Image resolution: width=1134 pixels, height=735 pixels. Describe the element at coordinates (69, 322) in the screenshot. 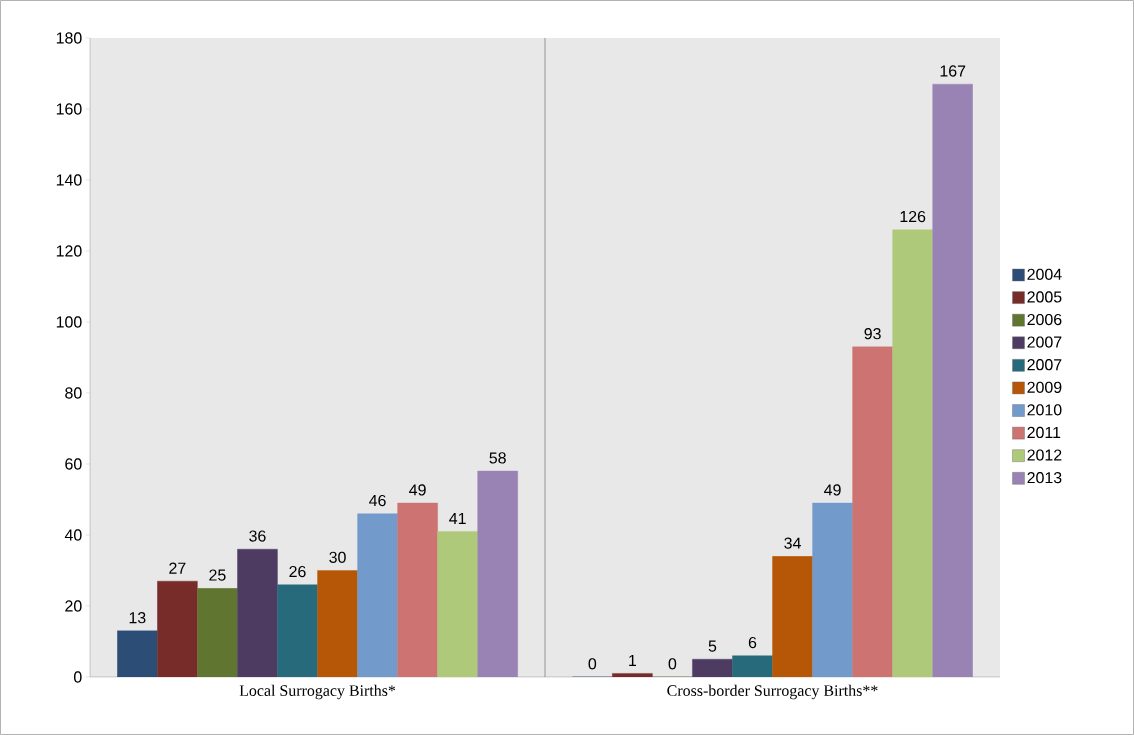

I see `y-tick-label: 100` at that location.